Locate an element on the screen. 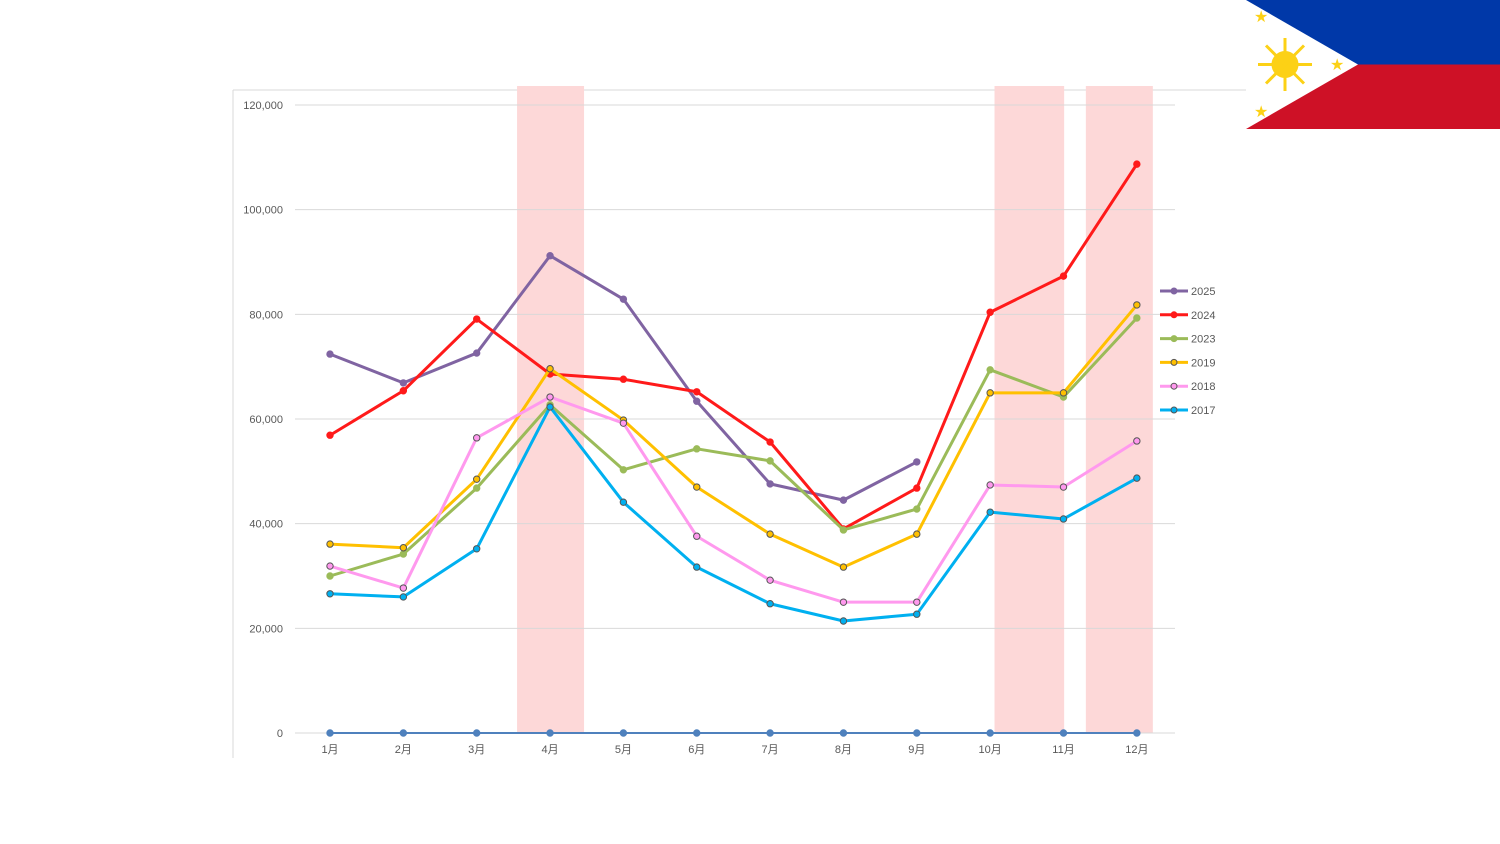 This screenshot has width=1500, height=844. legend-label-2018: 2018 is located at coordinates (1203, 387).